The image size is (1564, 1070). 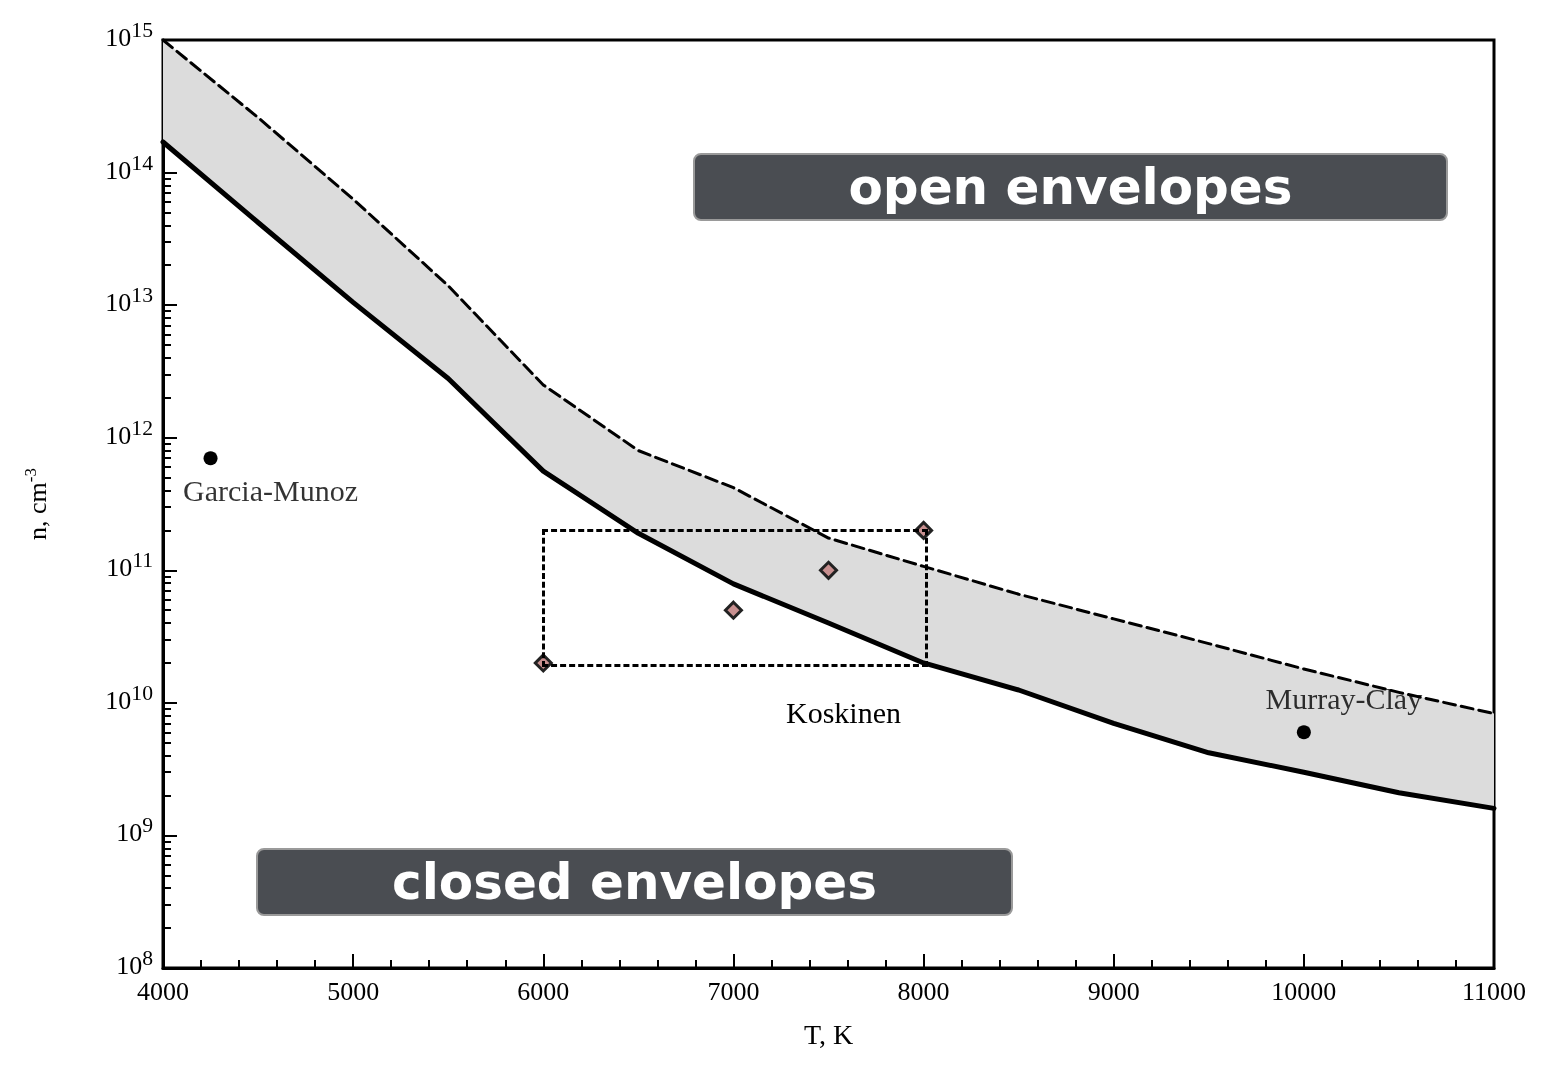 I want to click on x-tick-label: 11000, so click(x=1494, y=991).